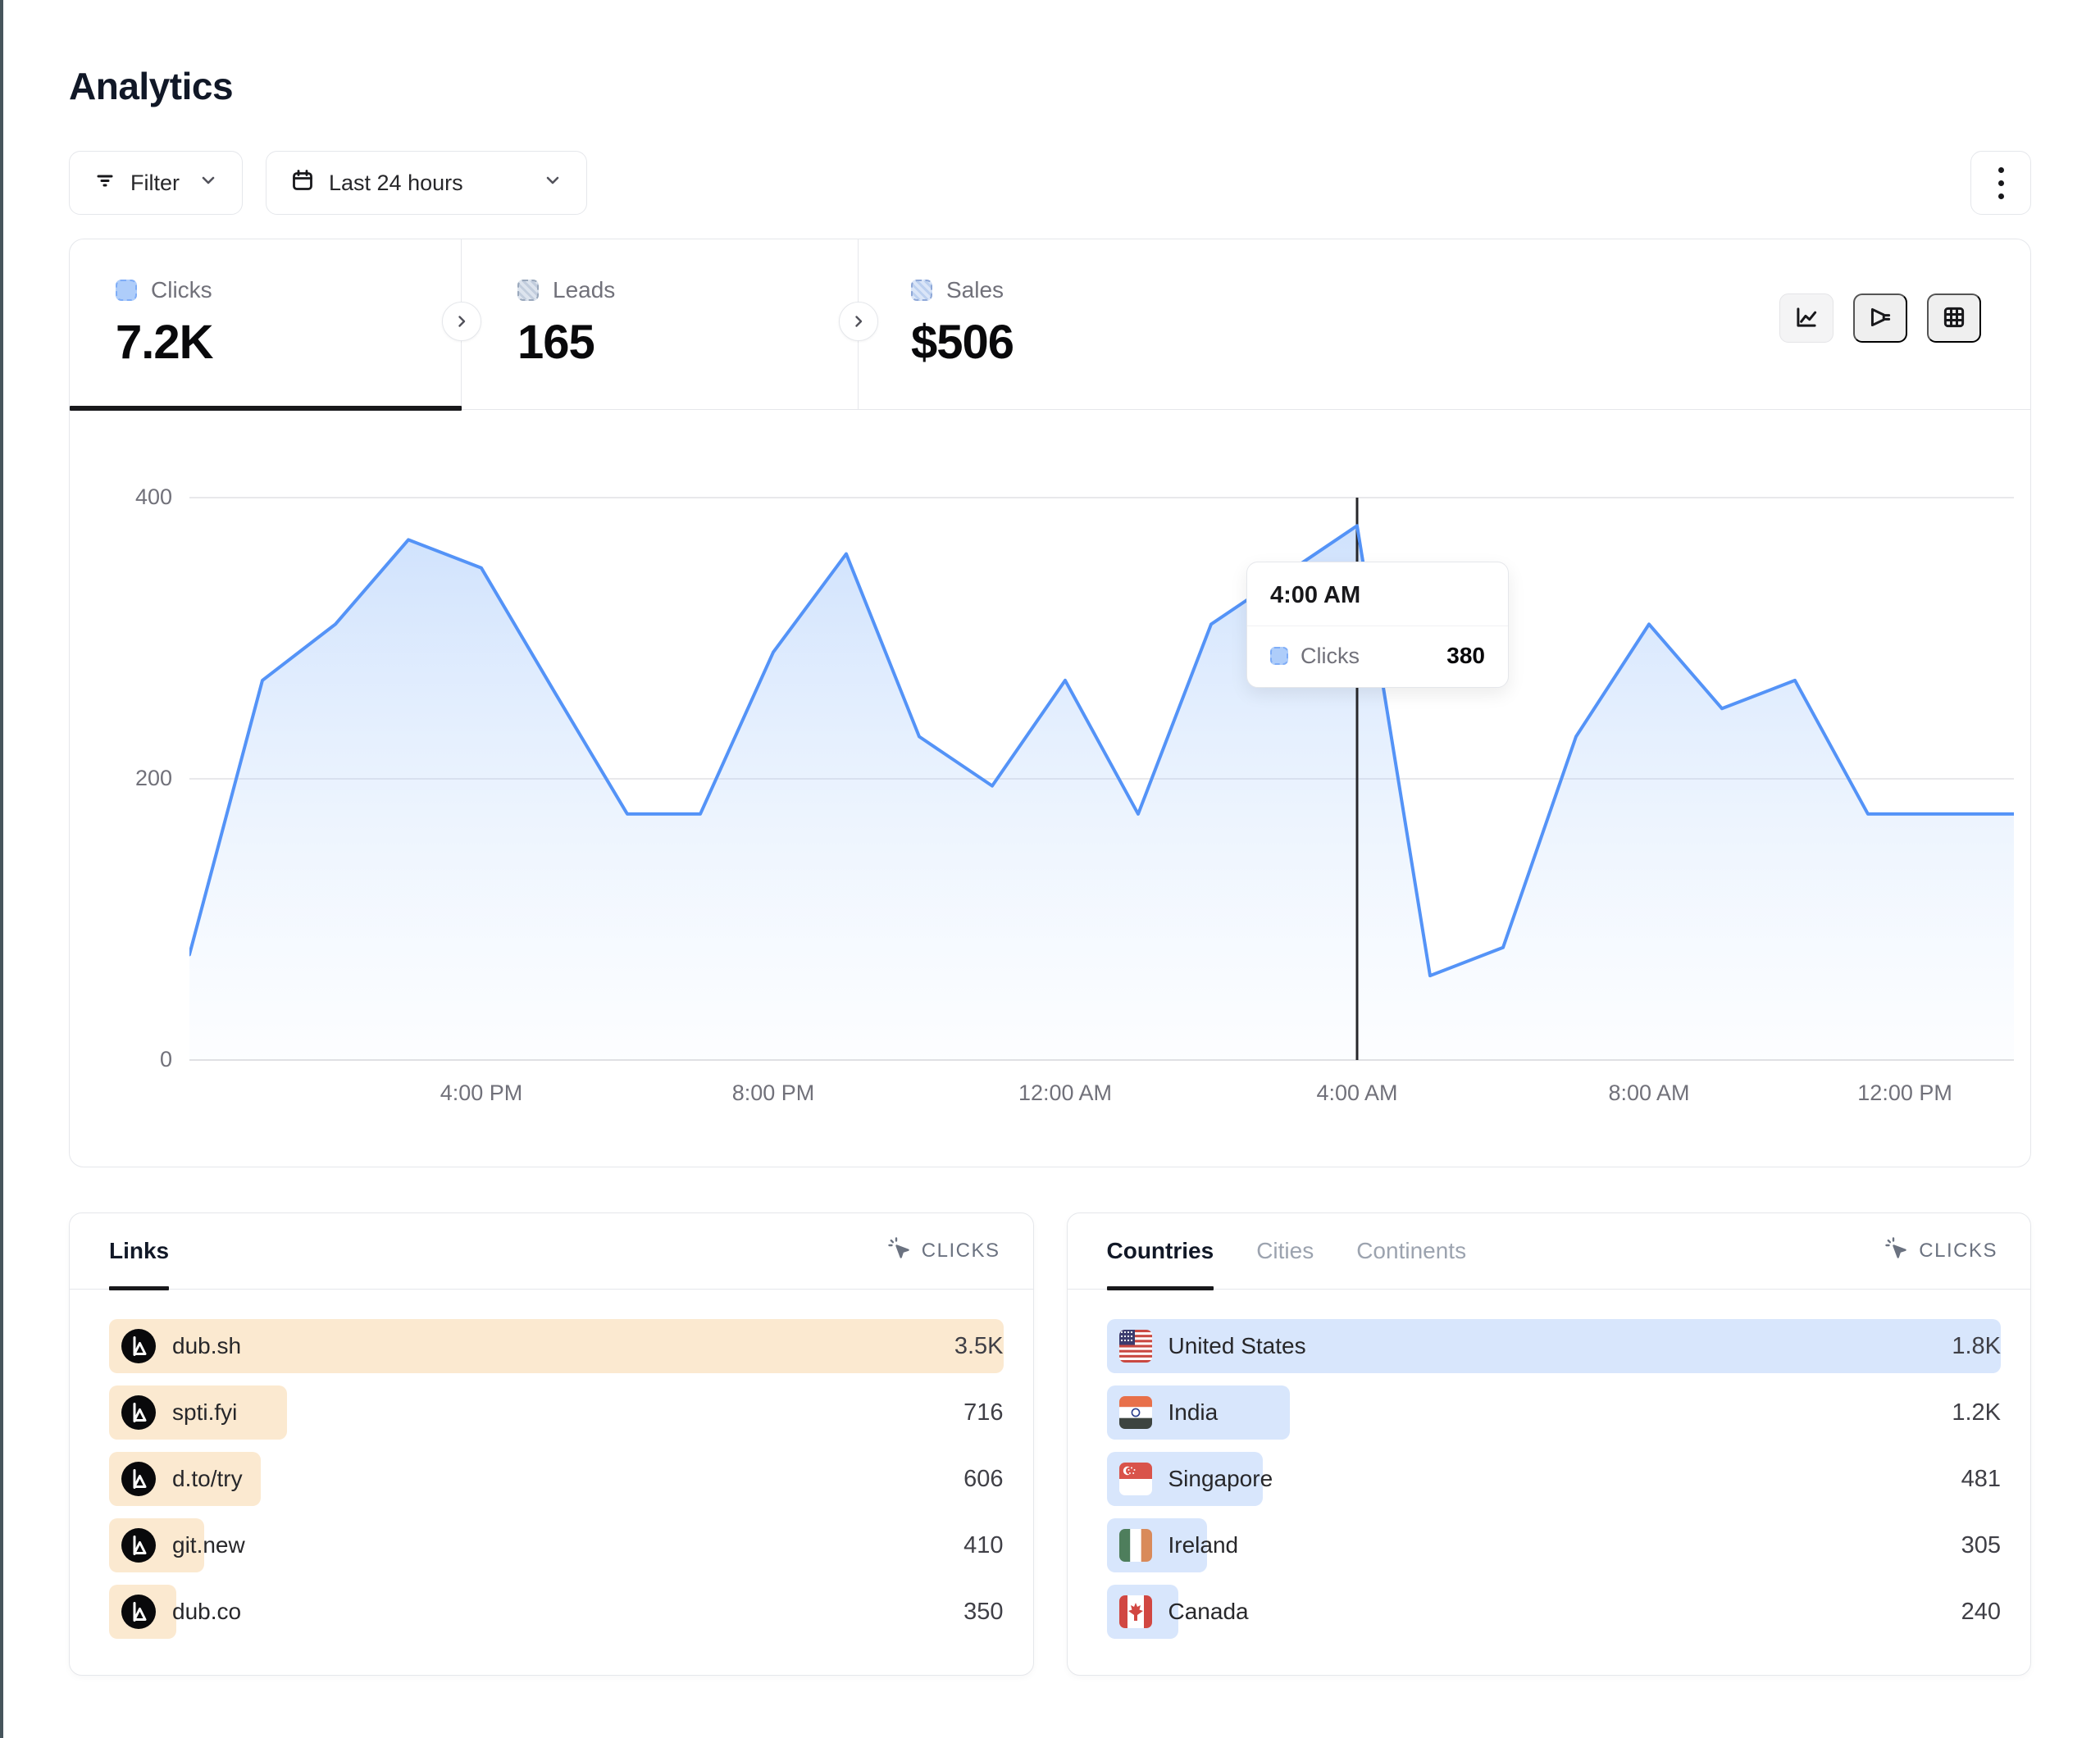 This screenshot has height=1738, width=2100. Describe the element at coordinates (1649, 1093) in the screenshot. I see `x-axis-tick: 8:00 AM` at that location.